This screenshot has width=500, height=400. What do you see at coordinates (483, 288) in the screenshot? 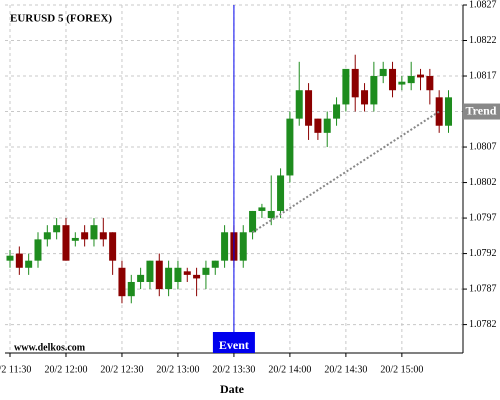
I see `y-tick-label: 1.0787` at bounding box center [483, 288].